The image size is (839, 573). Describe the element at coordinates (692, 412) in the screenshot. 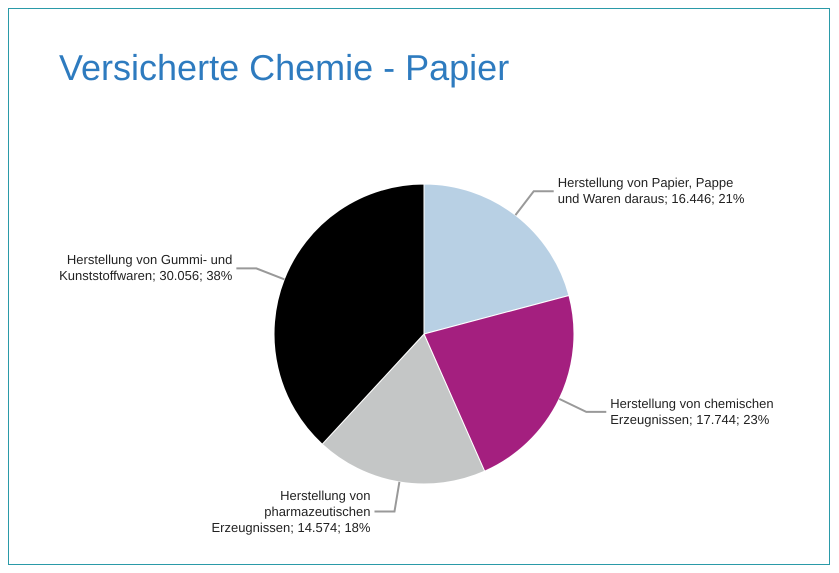

I see `slice-label: Herstellung von chemischen Erzeugnissen; 17.744; 23%` at that location.